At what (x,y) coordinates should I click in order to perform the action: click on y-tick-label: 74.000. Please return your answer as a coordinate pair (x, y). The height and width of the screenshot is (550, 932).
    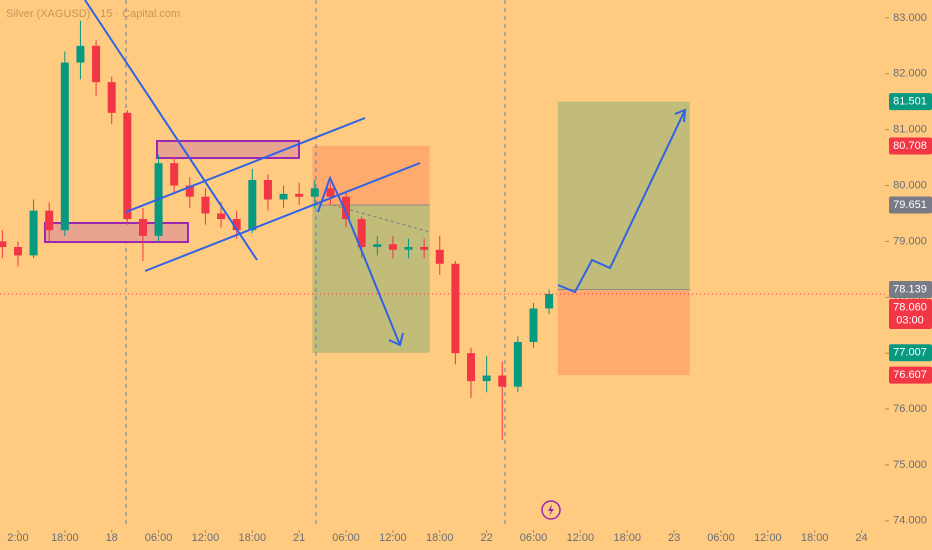
    Looking at the image, I should click on (910, 521).